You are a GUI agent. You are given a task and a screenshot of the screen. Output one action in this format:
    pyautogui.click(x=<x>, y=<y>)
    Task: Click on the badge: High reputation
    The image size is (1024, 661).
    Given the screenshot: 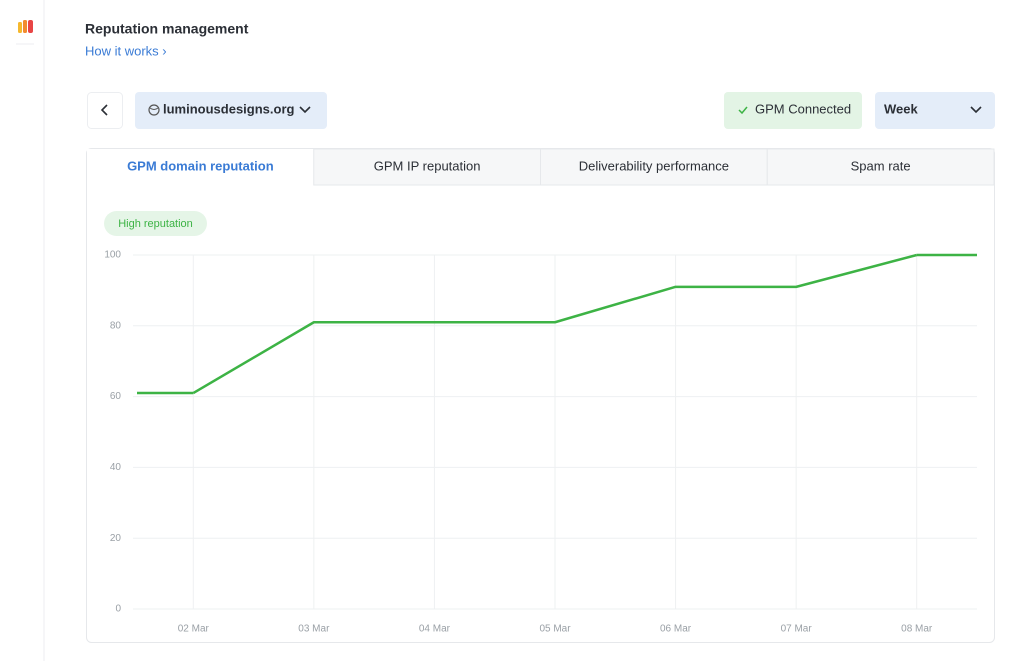 What is the action you would take?
    pyautogui.click(x=155, y=223)
    